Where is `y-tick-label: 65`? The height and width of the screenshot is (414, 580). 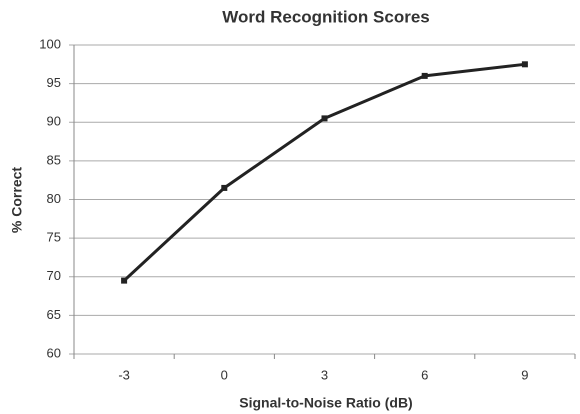 y-tick-label: 65 is located at coordinates (54, 314).